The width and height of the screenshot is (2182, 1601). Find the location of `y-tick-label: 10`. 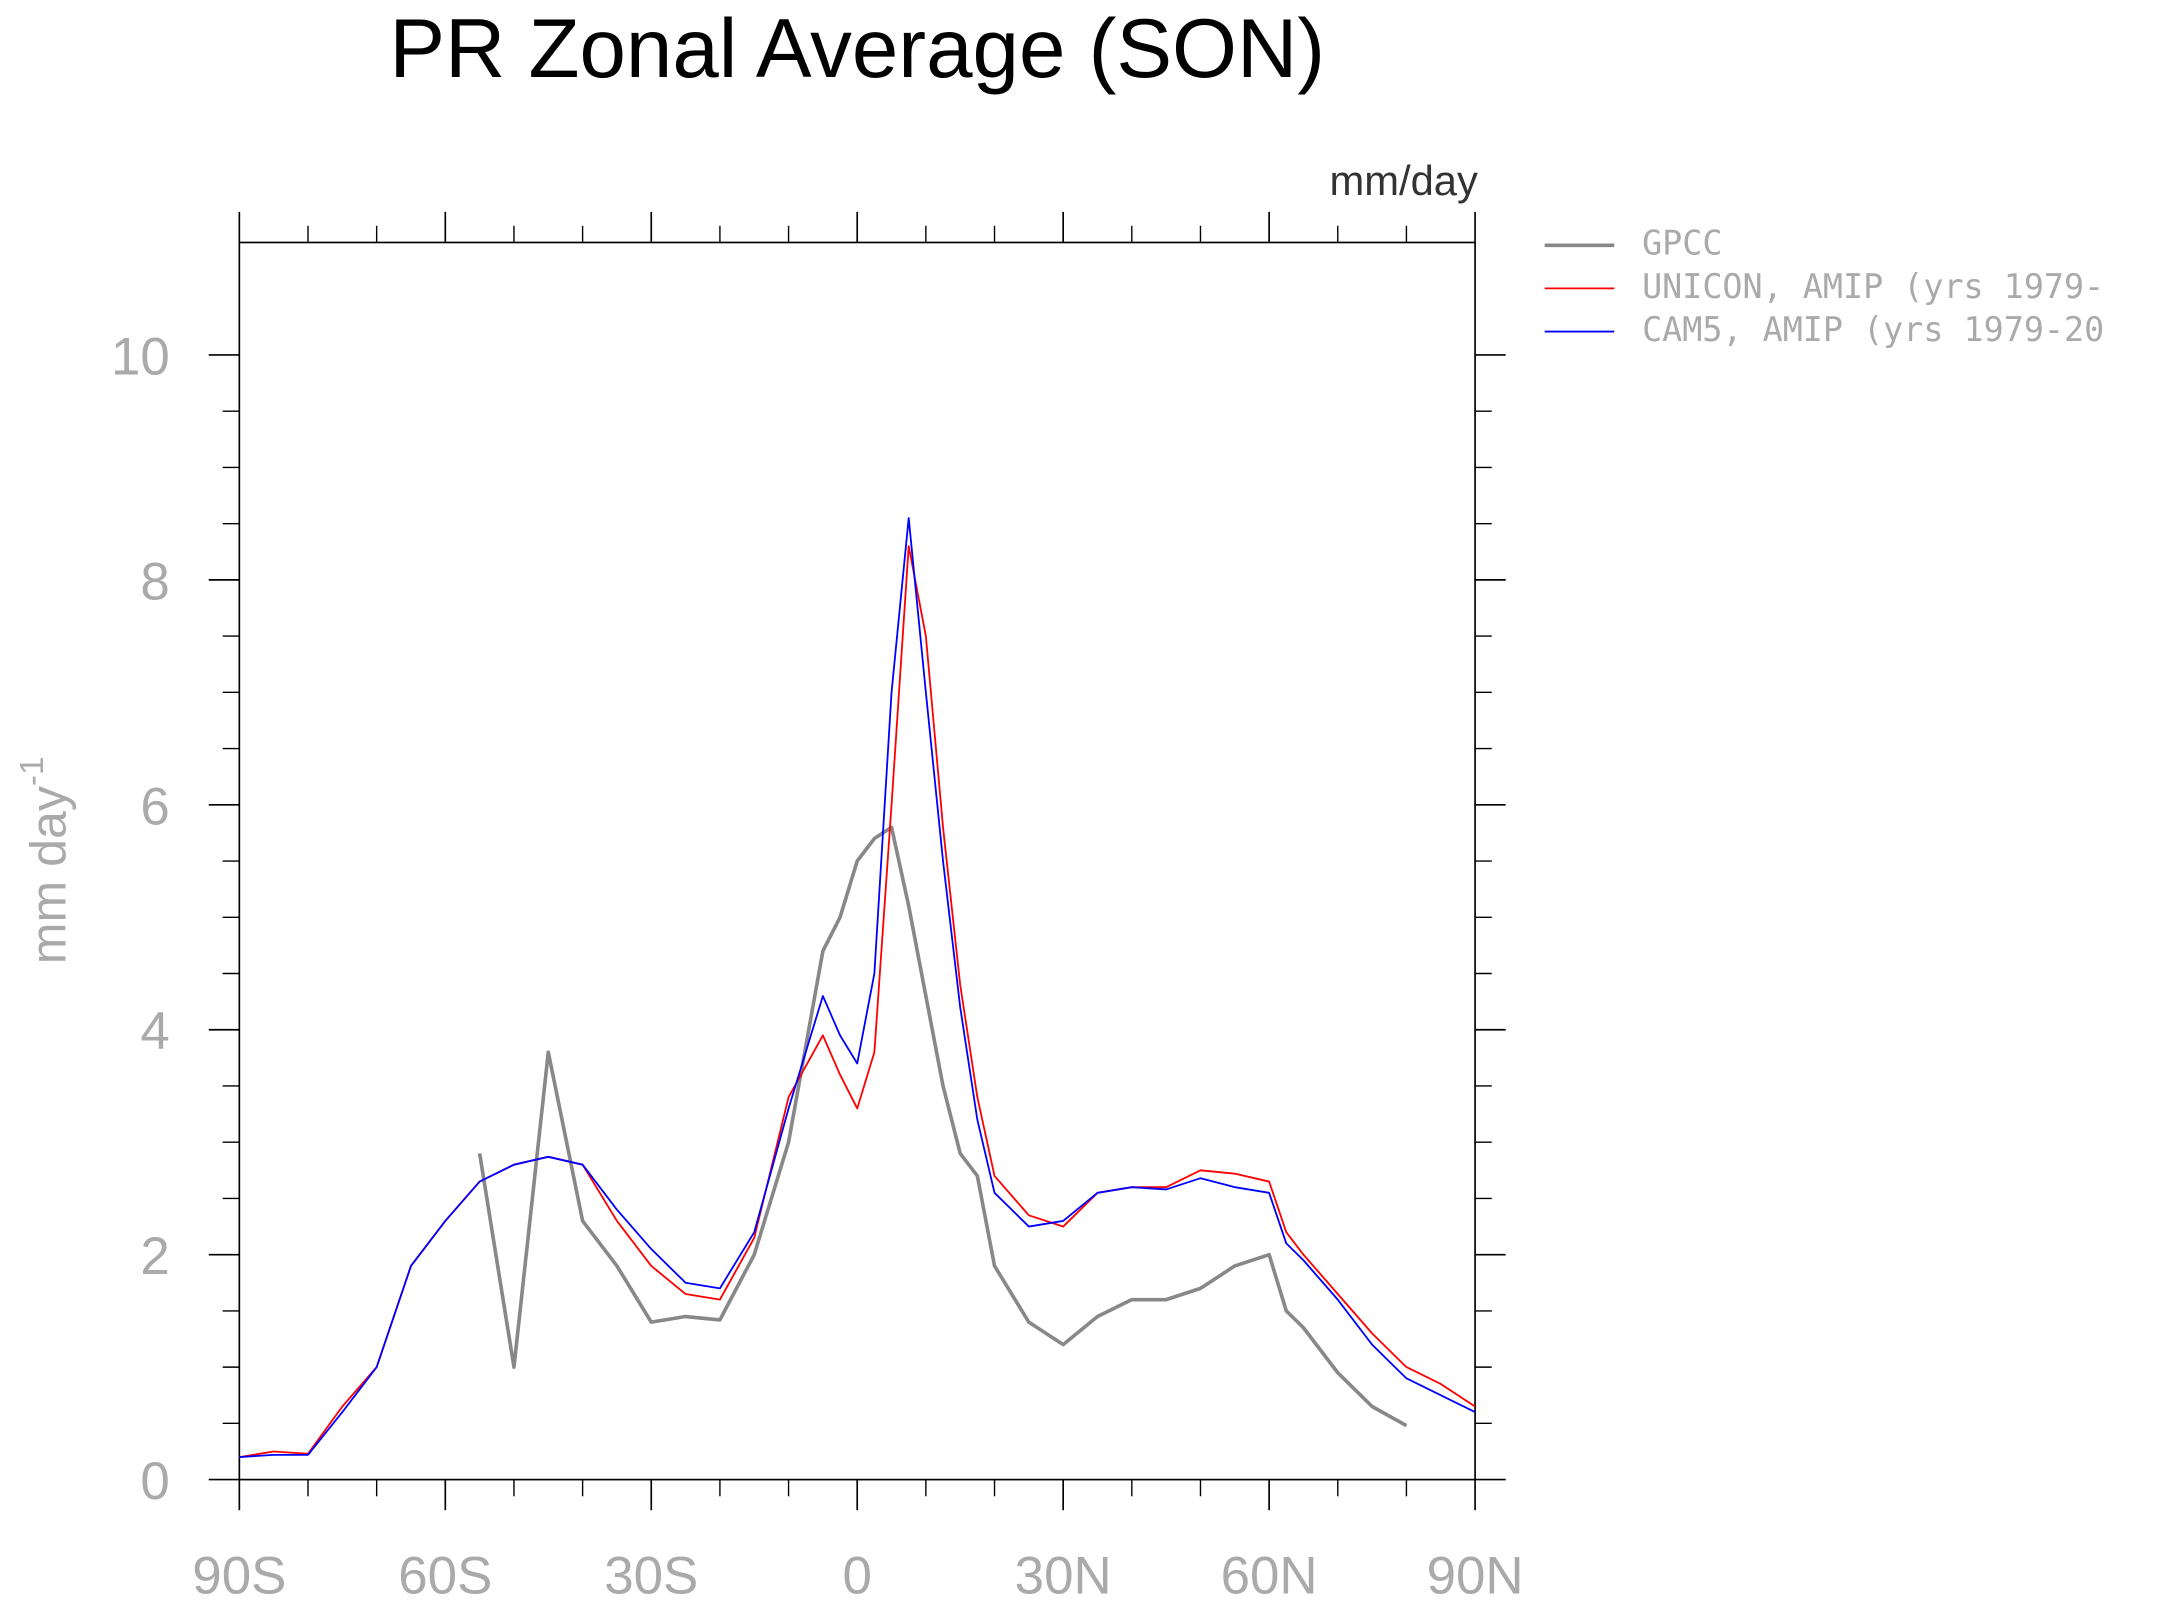

y-tick-label: 10 is located at coordinates (140, 356).